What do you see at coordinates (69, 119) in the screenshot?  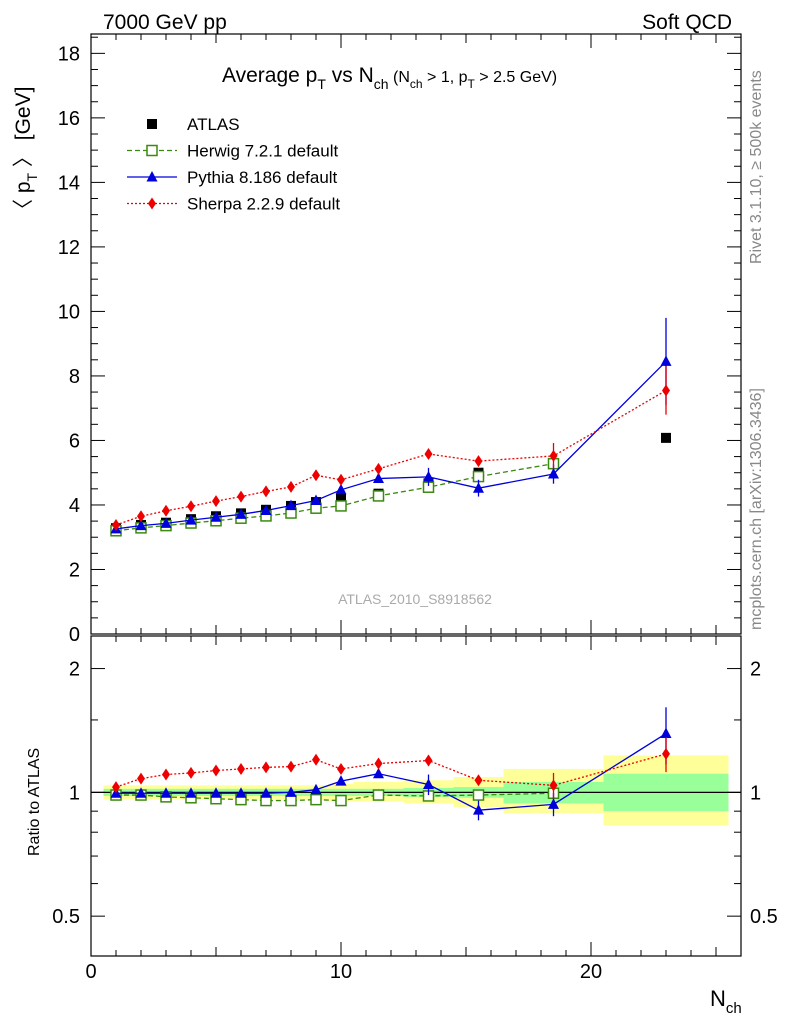 I see `y-tick-label: 16` at bounding box center [69, 119].